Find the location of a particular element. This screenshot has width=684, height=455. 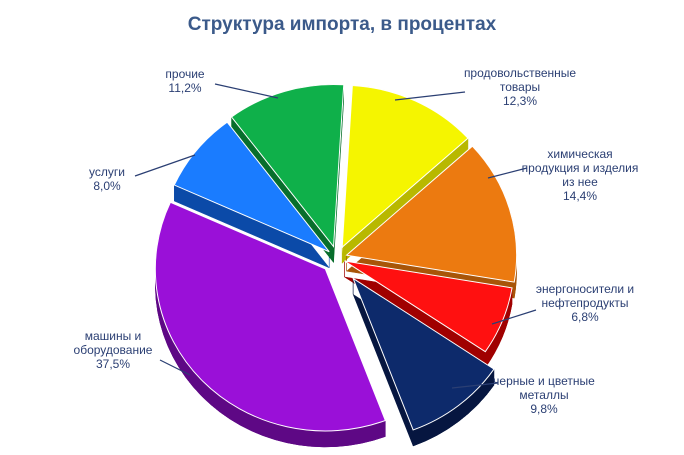

slice-label: машины и оборудование 37,5% is located at coordinates (113, 350).